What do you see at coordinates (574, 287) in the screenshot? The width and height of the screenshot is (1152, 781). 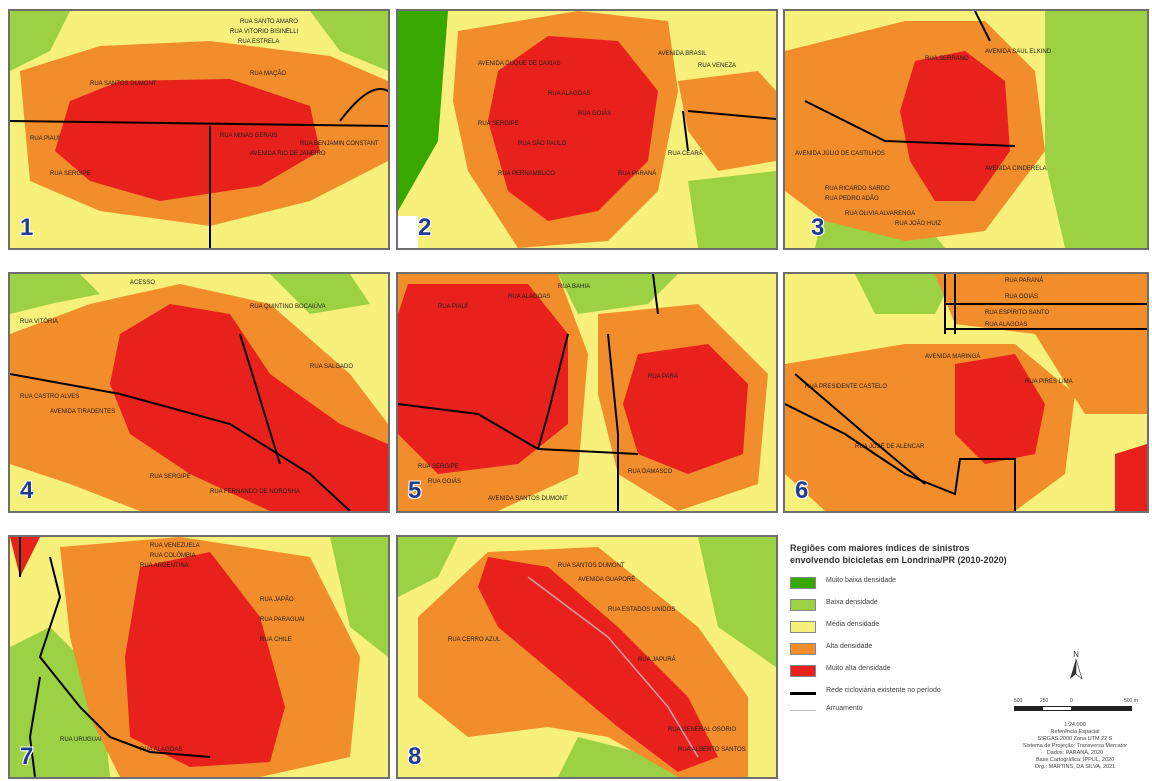 I see `street-label: RUA BAHIA` at bounding box center [574, 287].